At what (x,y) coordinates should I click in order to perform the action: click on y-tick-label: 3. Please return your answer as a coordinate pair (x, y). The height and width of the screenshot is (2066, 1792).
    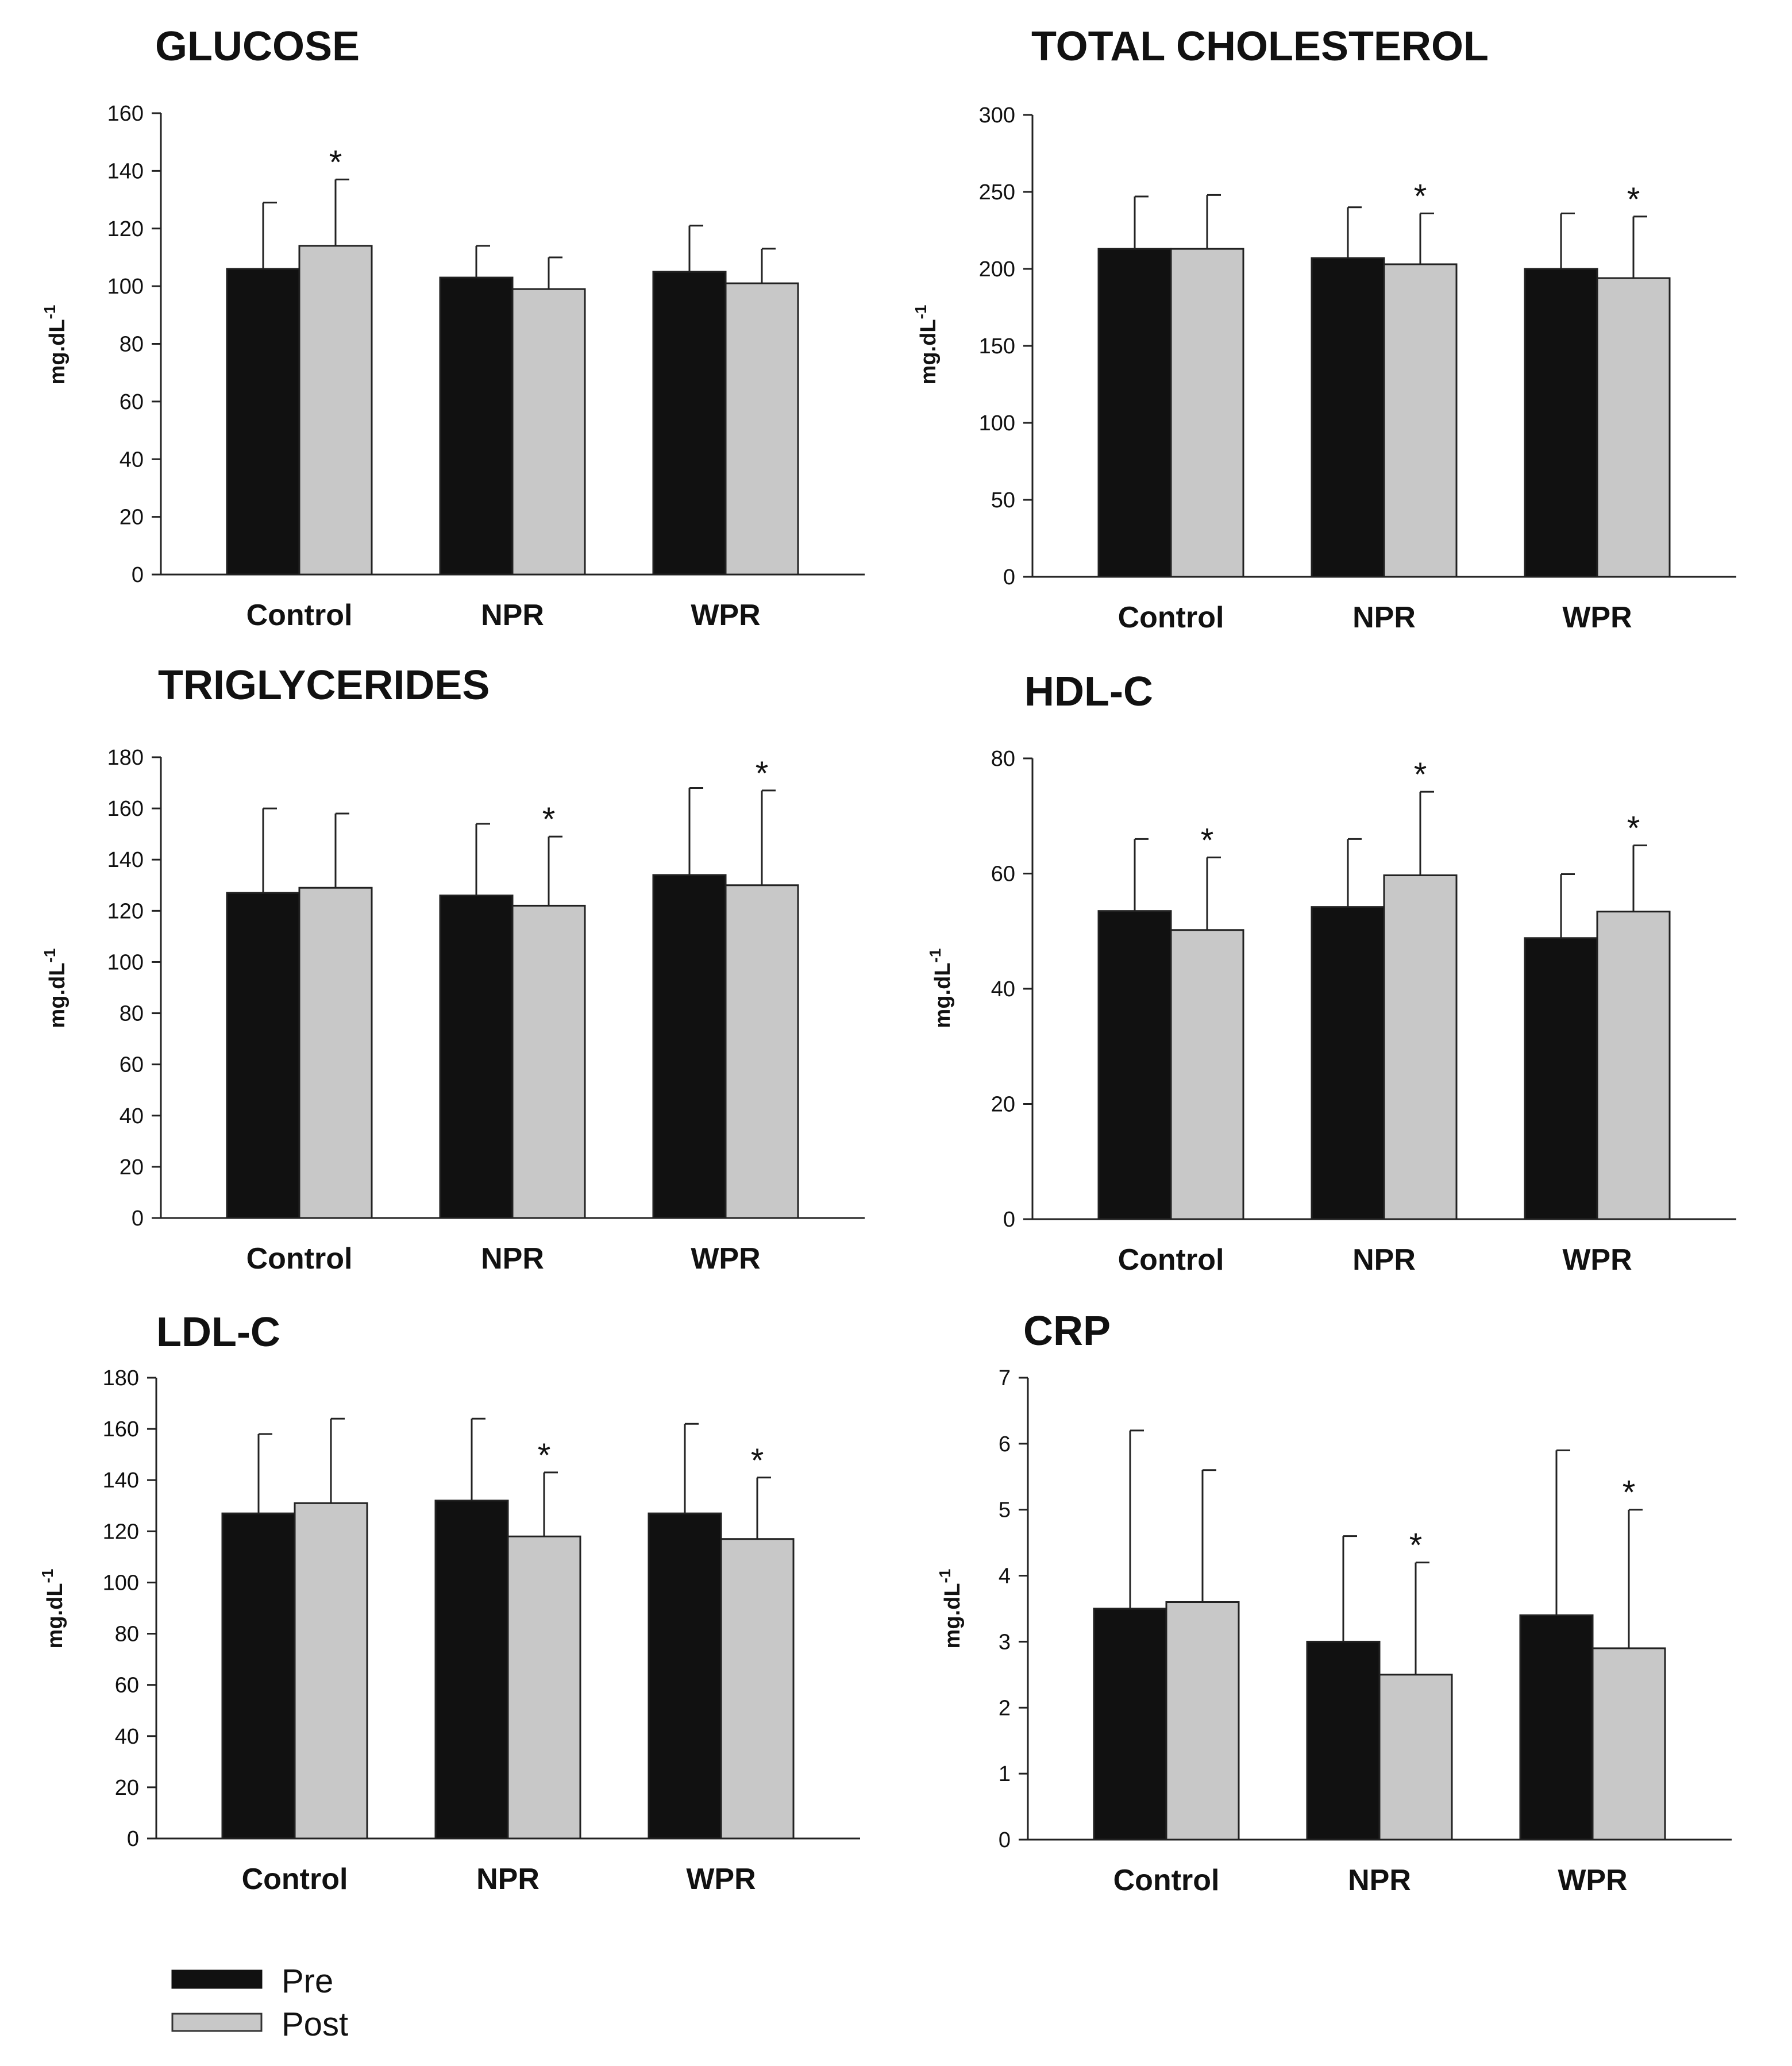
    Looking at the image, I should click on (1005, 1642).